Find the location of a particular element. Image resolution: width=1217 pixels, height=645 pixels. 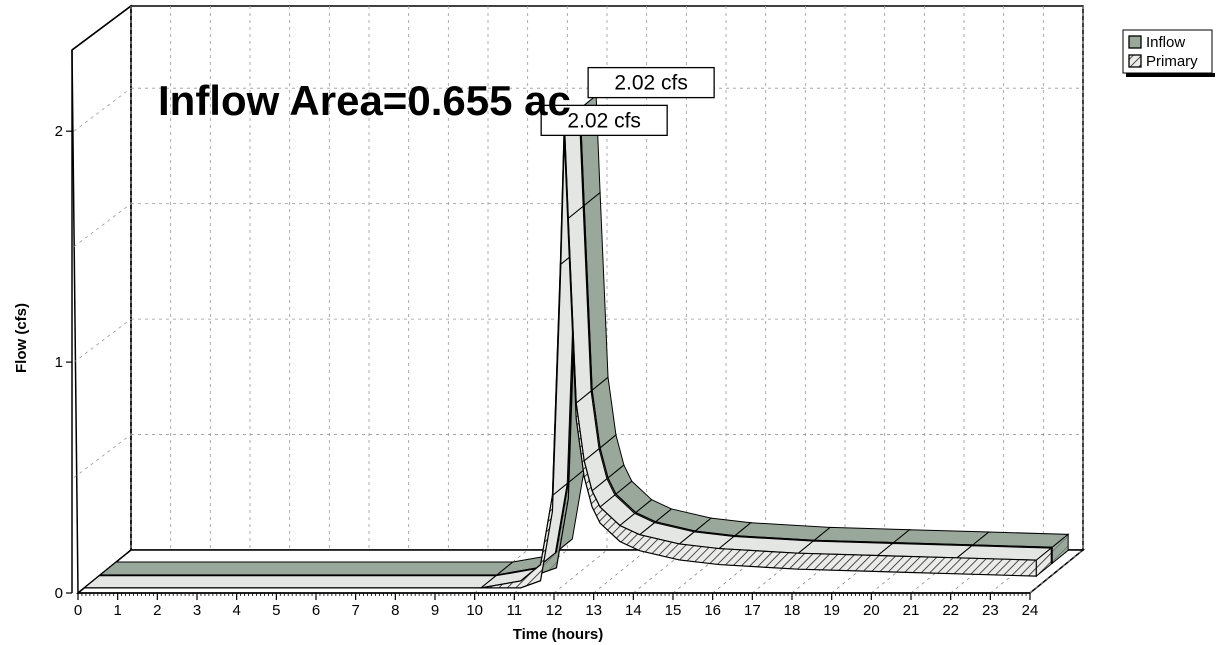

x-tick-label: 15 is located at coordinates (673, 610).